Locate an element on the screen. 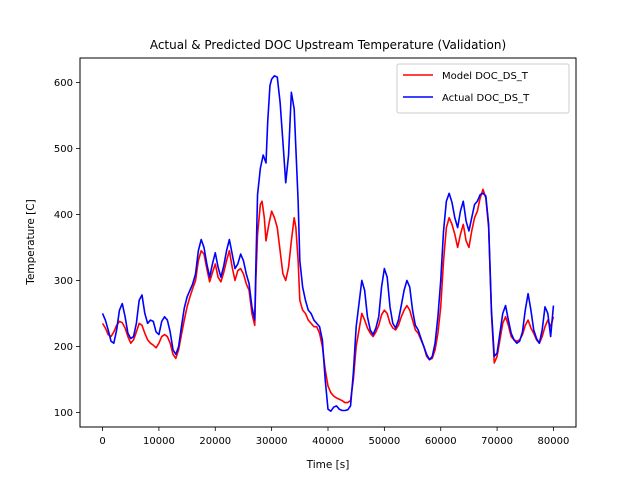  legend-label-actual: Actual DOC_DS_T is located at coordinates (486, 98).